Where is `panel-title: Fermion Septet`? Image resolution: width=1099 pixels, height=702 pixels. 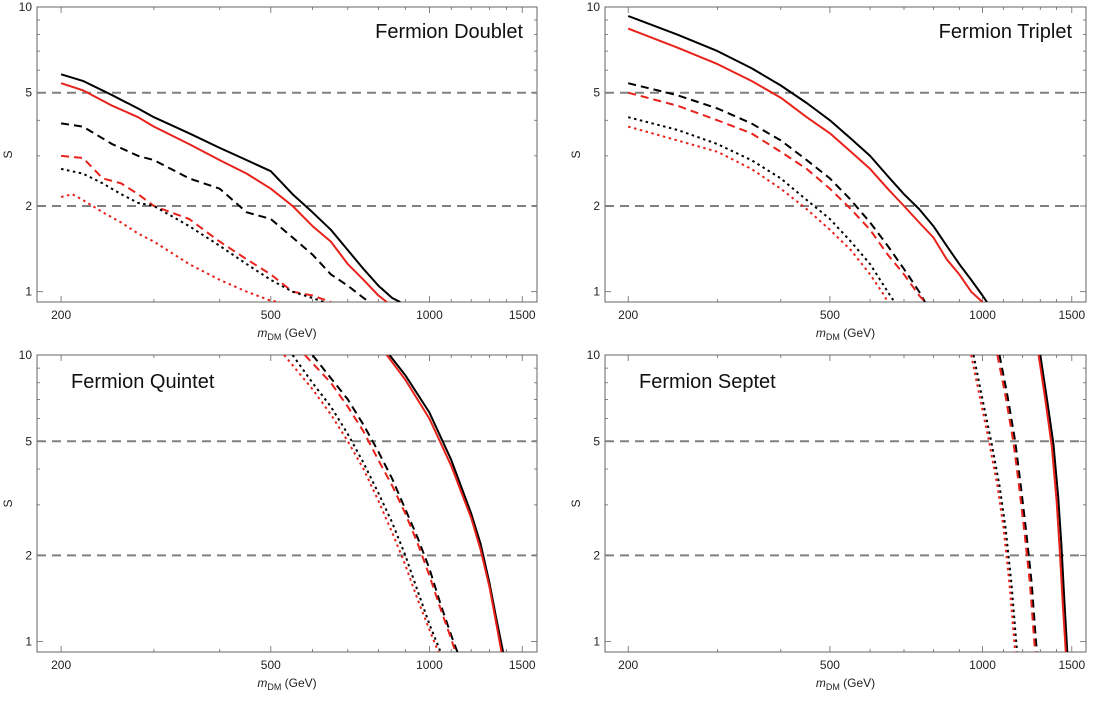
panel-title: Fermion Septet is located at coordinates (707, 382).